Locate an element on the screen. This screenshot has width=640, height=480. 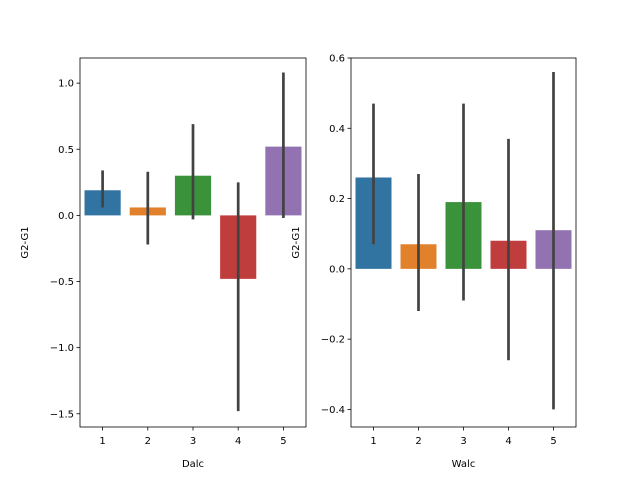
y-tick-label: −0.4 is located at coordinates (333, 410).